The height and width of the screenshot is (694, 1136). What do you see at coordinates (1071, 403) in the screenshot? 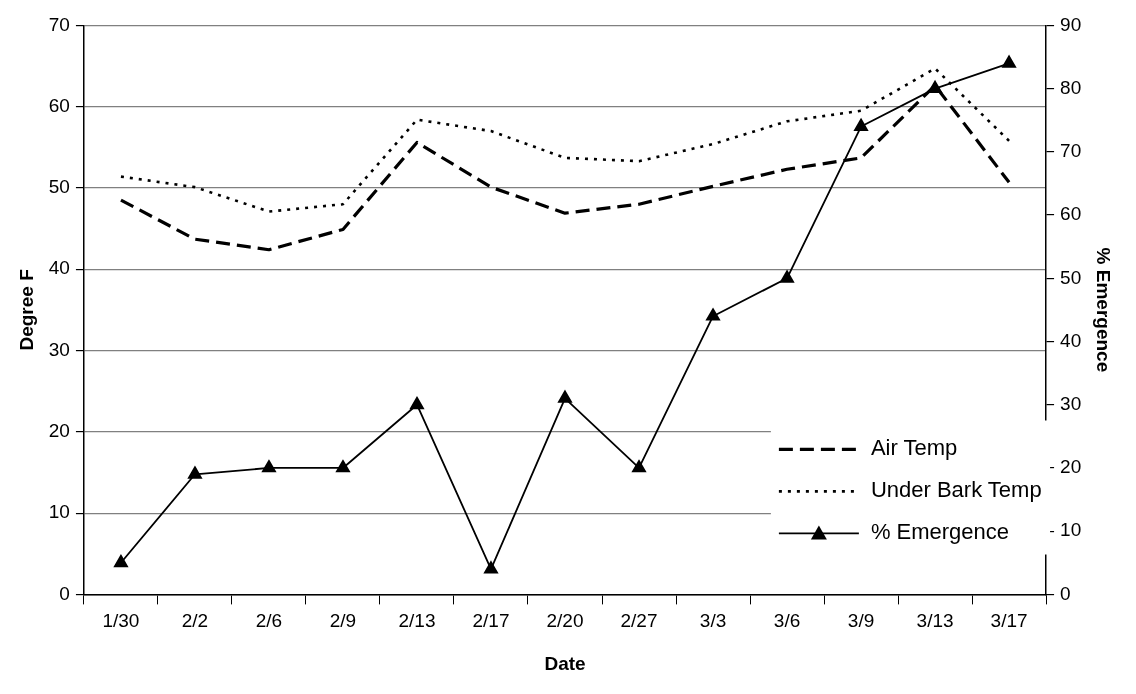
I see `y2-tick-label: 30` at bounding box center [1071, 403].